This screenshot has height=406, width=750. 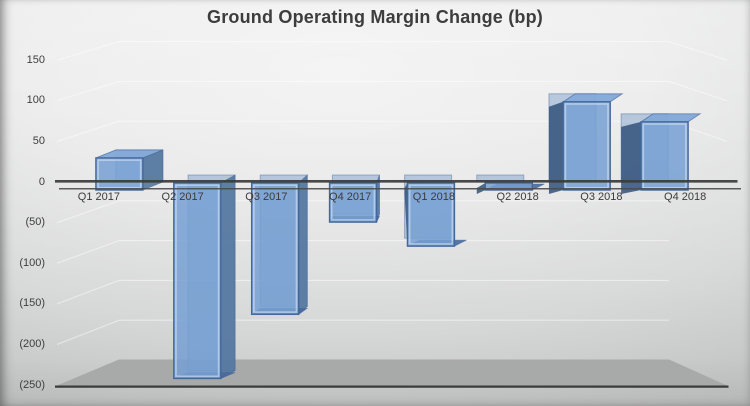 I want to click on chart-floor, so click(x=392, y=372).